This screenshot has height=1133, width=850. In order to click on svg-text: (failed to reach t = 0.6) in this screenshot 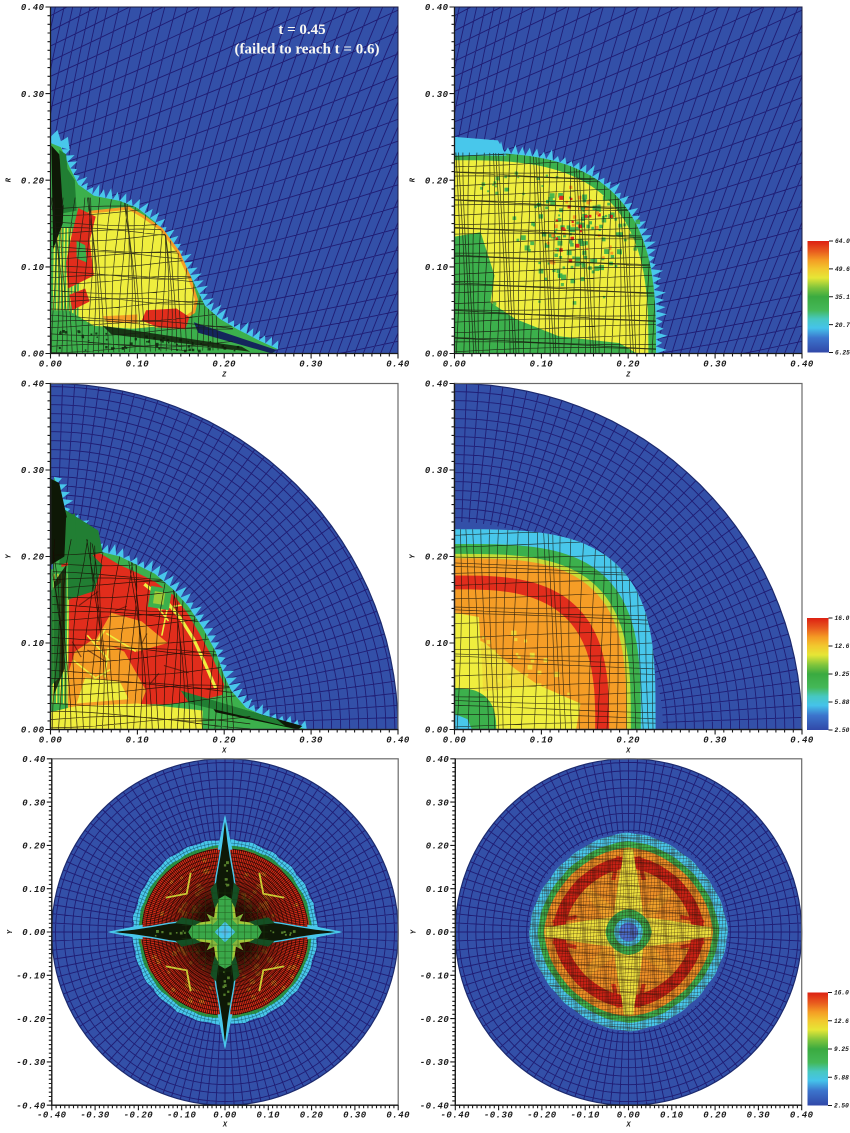, I will do `click(307, 50)`.